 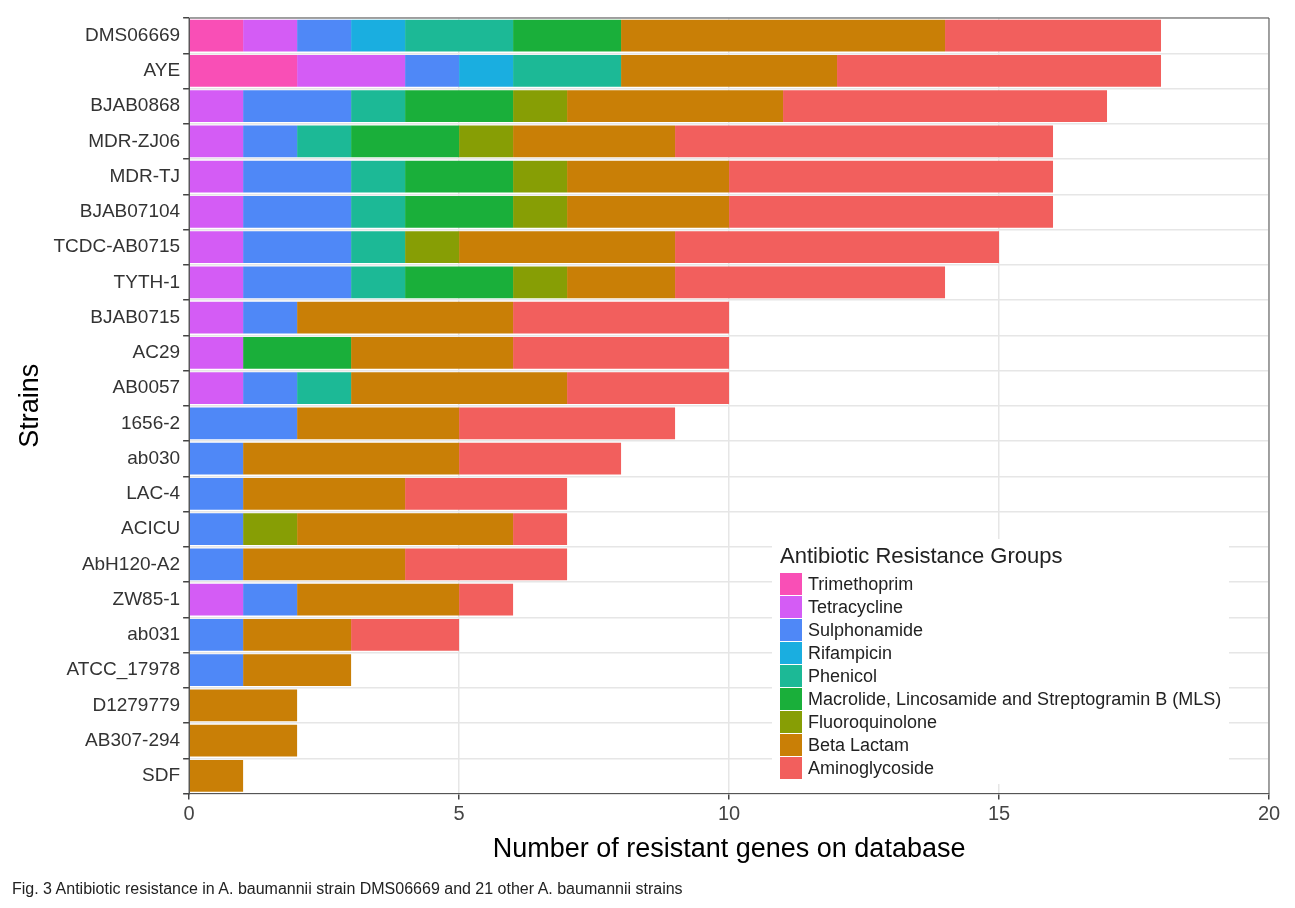 What do you see at coordinates (123, 669) in the screenshot?
I see `y-tick-label: ATCC_17978` at bounding box center [123, 669].